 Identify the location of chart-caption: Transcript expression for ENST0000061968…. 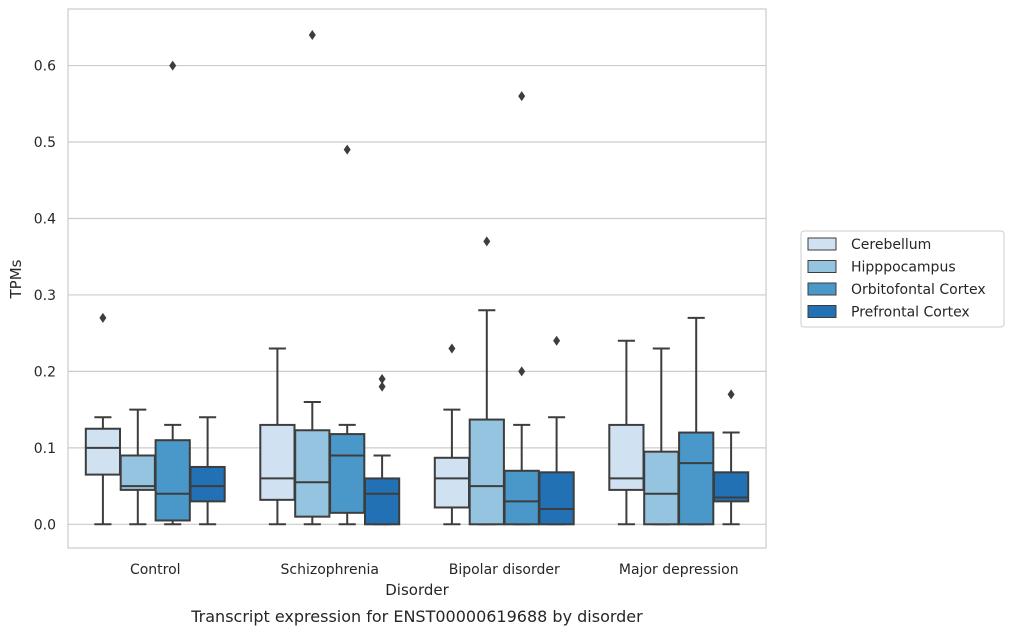
(416, 616).